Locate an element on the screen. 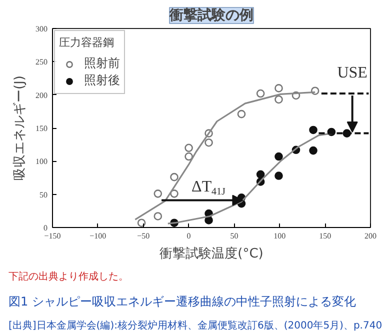  y-tick-label: 200 is located at coordinates (42, 95).